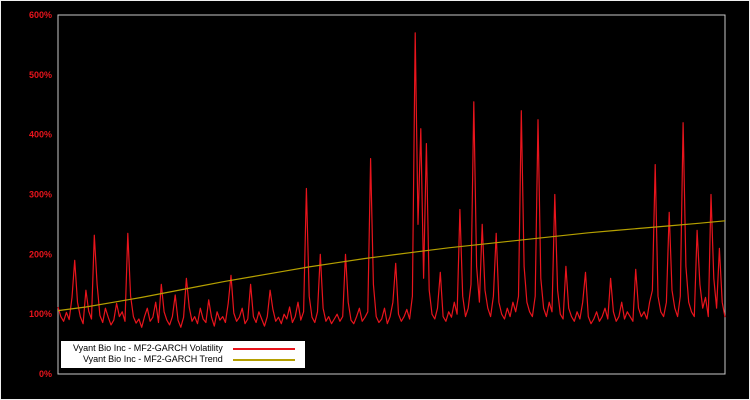  Describe the element at coordinates (148, 348) in the screenshot. I see `legend-label-volatility: Vyant Bio Inc - MF2-GARCH Volatility` at that location.